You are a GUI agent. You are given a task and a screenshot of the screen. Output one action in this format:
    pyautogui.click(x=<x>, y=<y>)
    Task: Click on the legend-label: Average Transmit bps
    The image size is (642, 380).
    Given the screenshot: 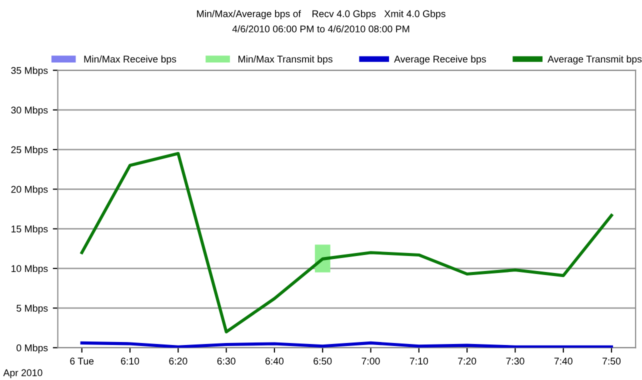 What is the action you would take?
    pyautogui.click(x=595, y=59)
    